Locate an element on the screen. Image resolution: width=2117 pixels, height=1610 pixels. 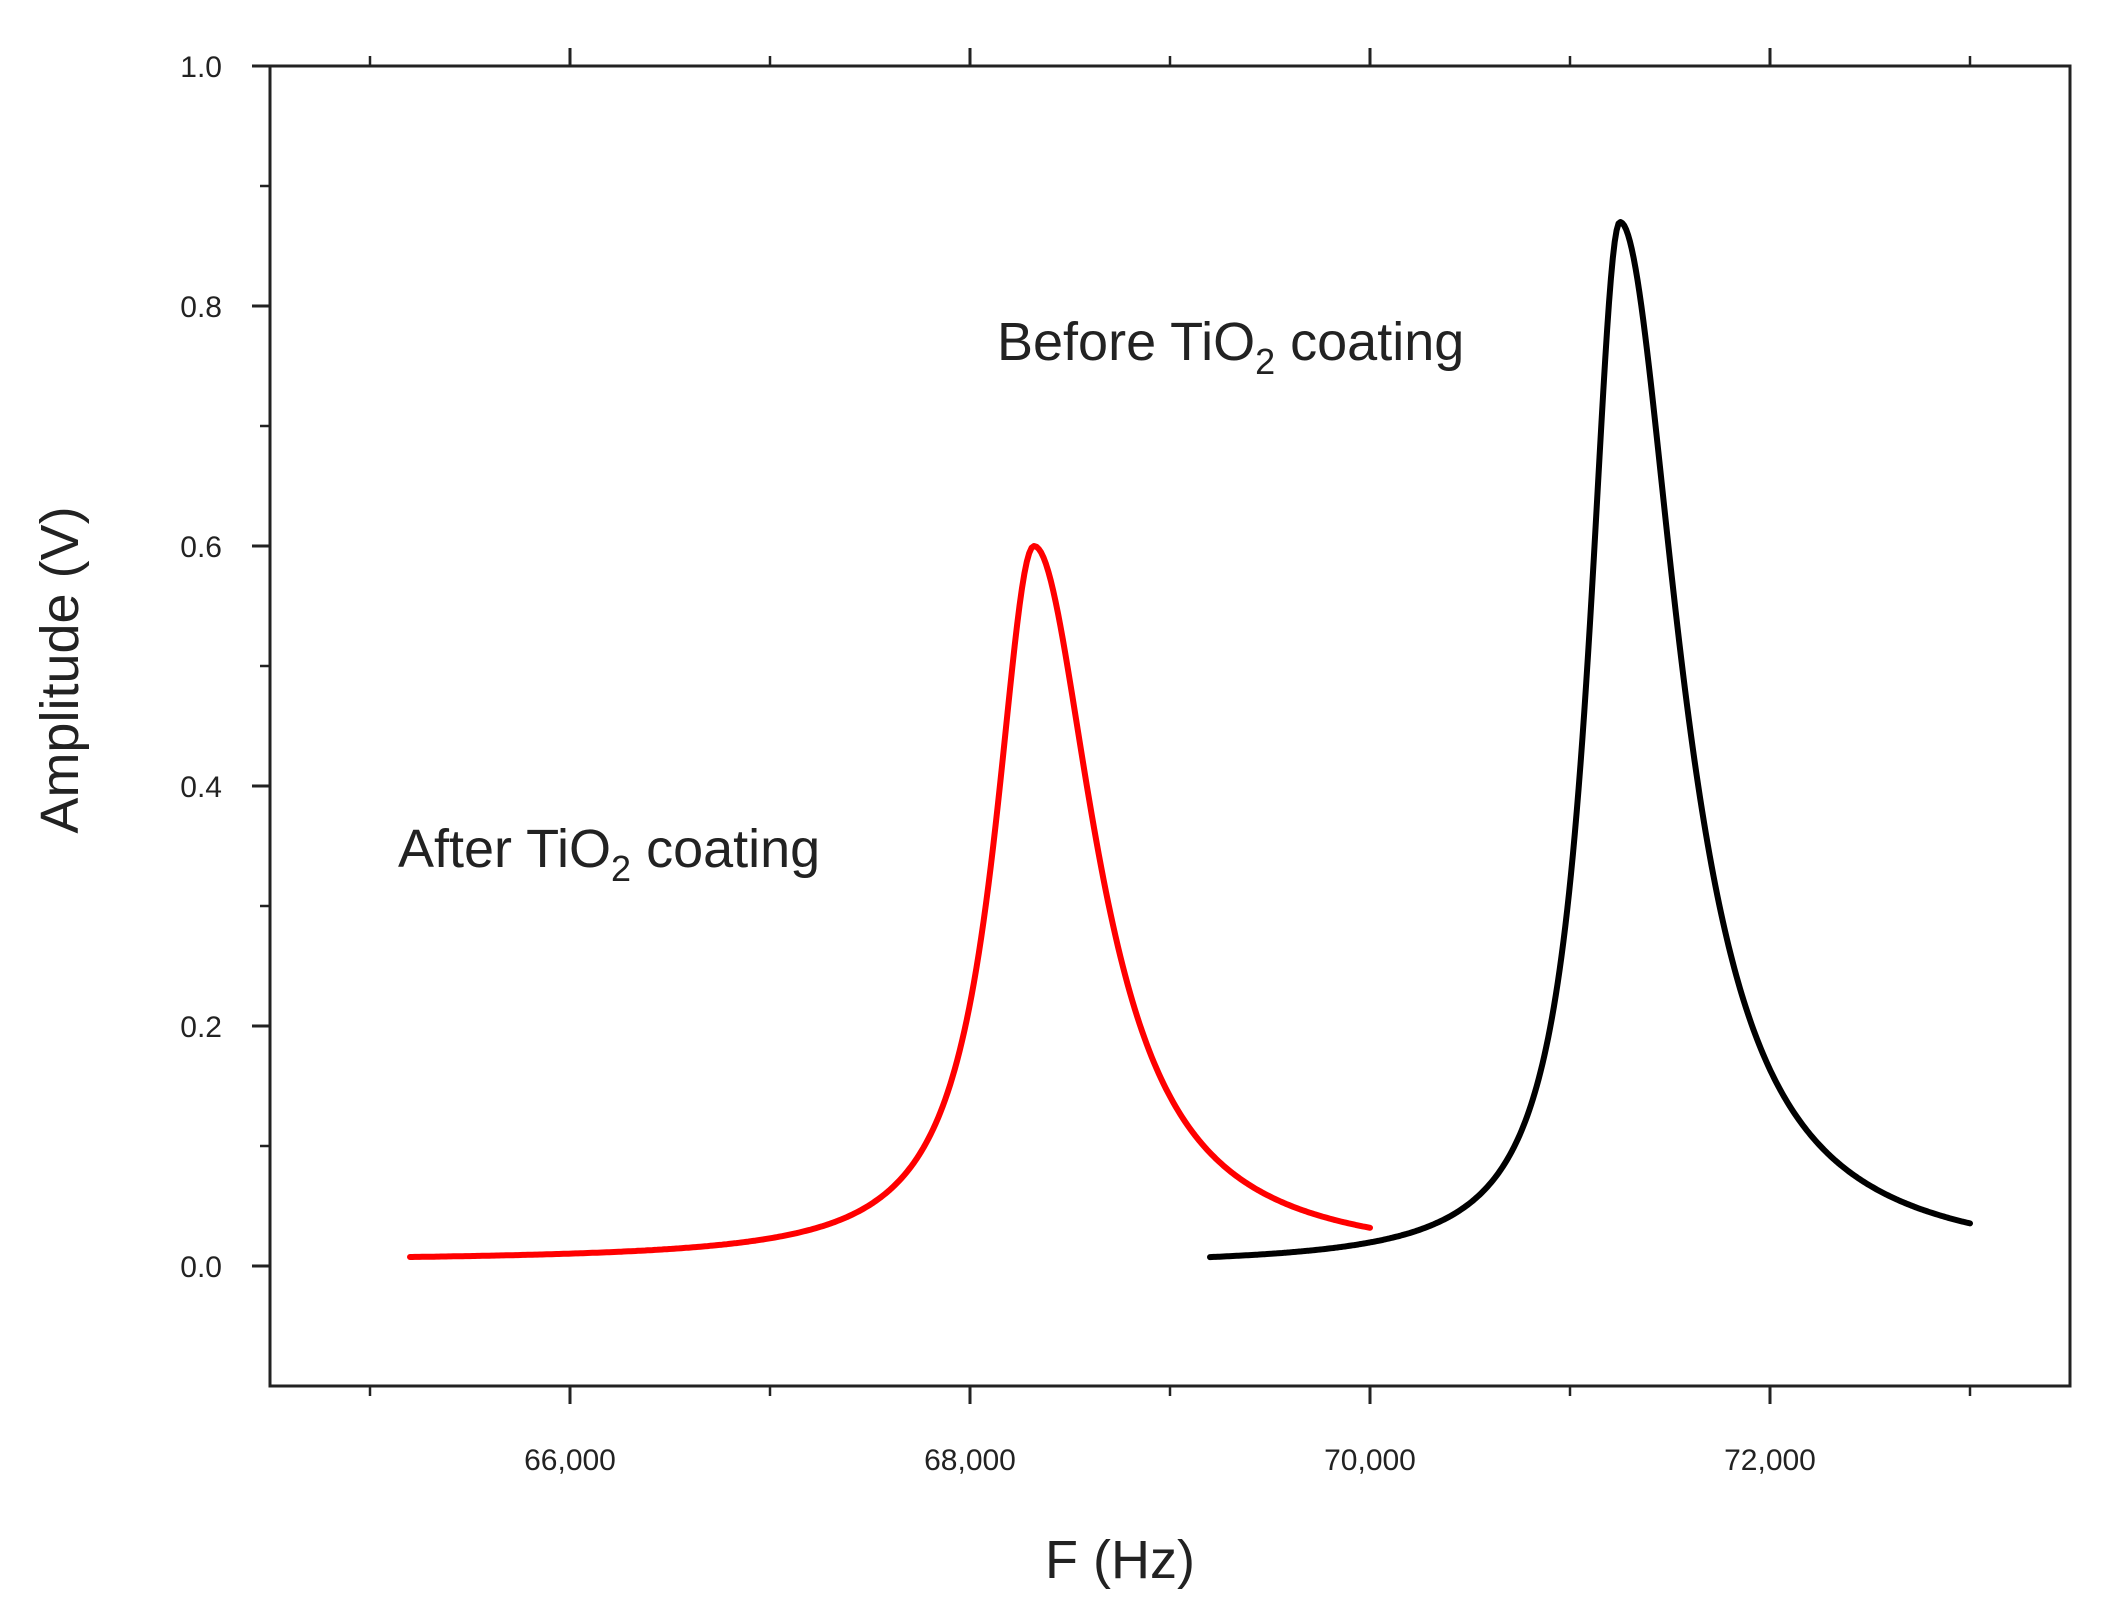
y-tick-label: 1.0 is located at coordinates (201, 67).